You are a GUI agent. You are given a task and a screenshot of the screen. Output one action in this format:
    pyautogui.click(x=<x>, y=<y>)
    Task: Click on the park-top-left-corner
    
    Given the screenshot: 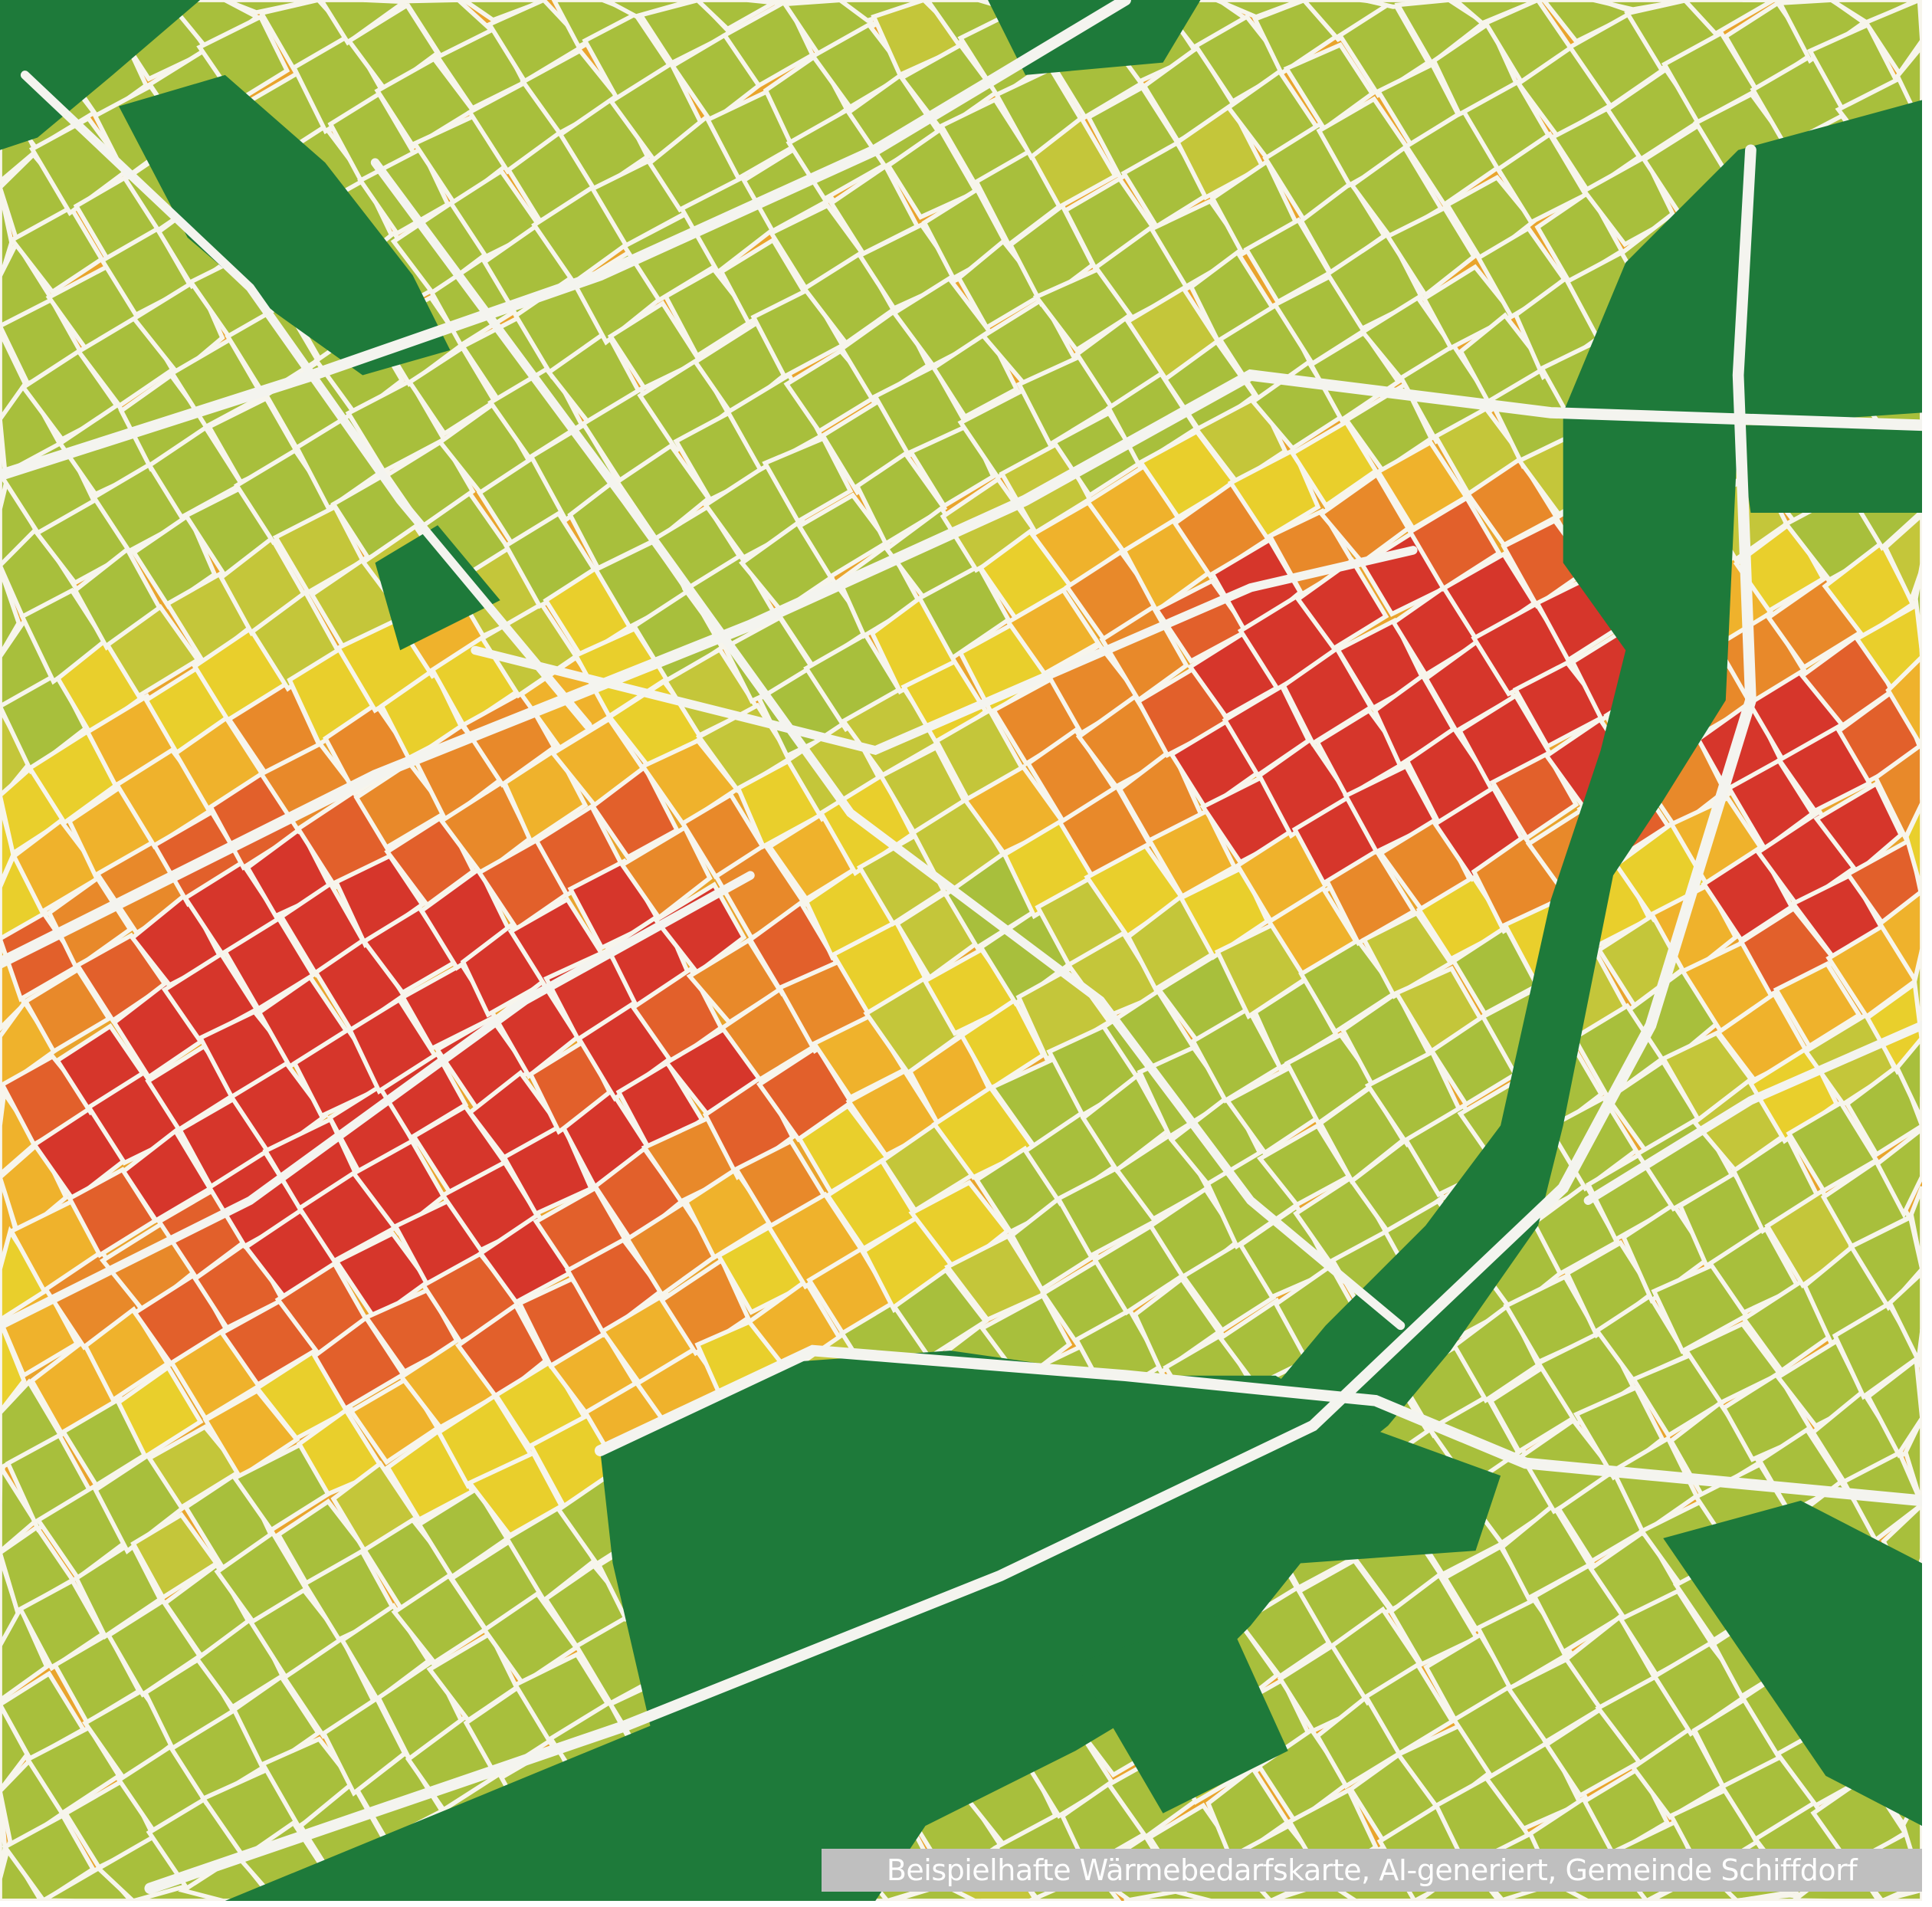 What is the action you would take?
    pyautogui.click(x=101, y=75)
    